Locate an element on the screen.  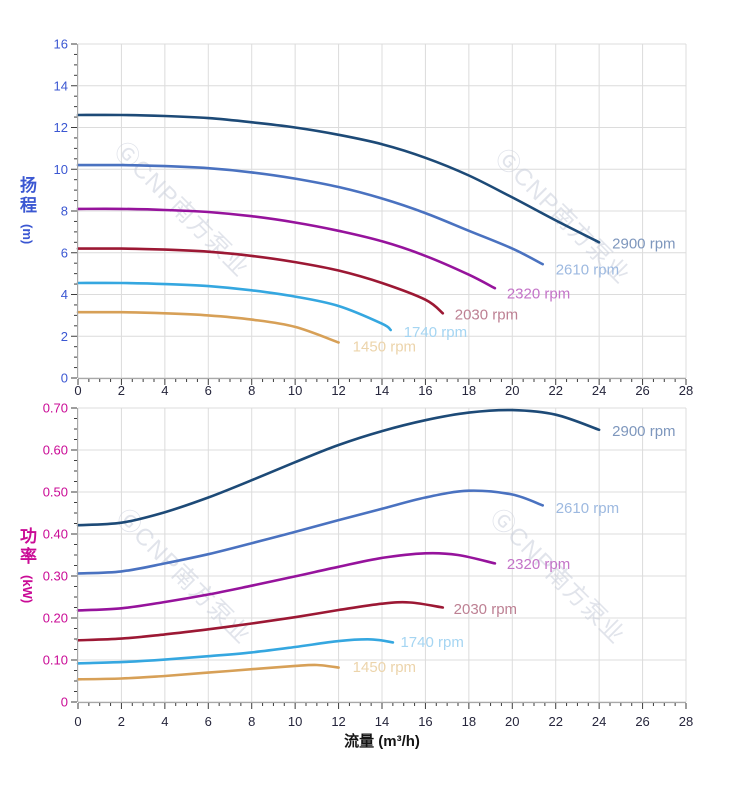
head-curve-2610rpm is located at coordinates (310, 214).